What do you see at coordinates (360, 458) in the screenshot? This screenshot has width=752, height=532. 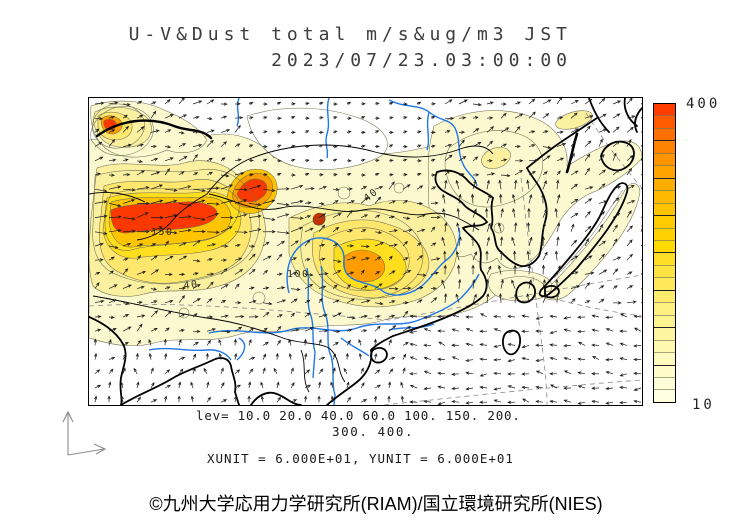 I see `legend-units: XUNIT = 6.000E+01, YUNIT = 6.000E+01` at bounding box center [360, 458].